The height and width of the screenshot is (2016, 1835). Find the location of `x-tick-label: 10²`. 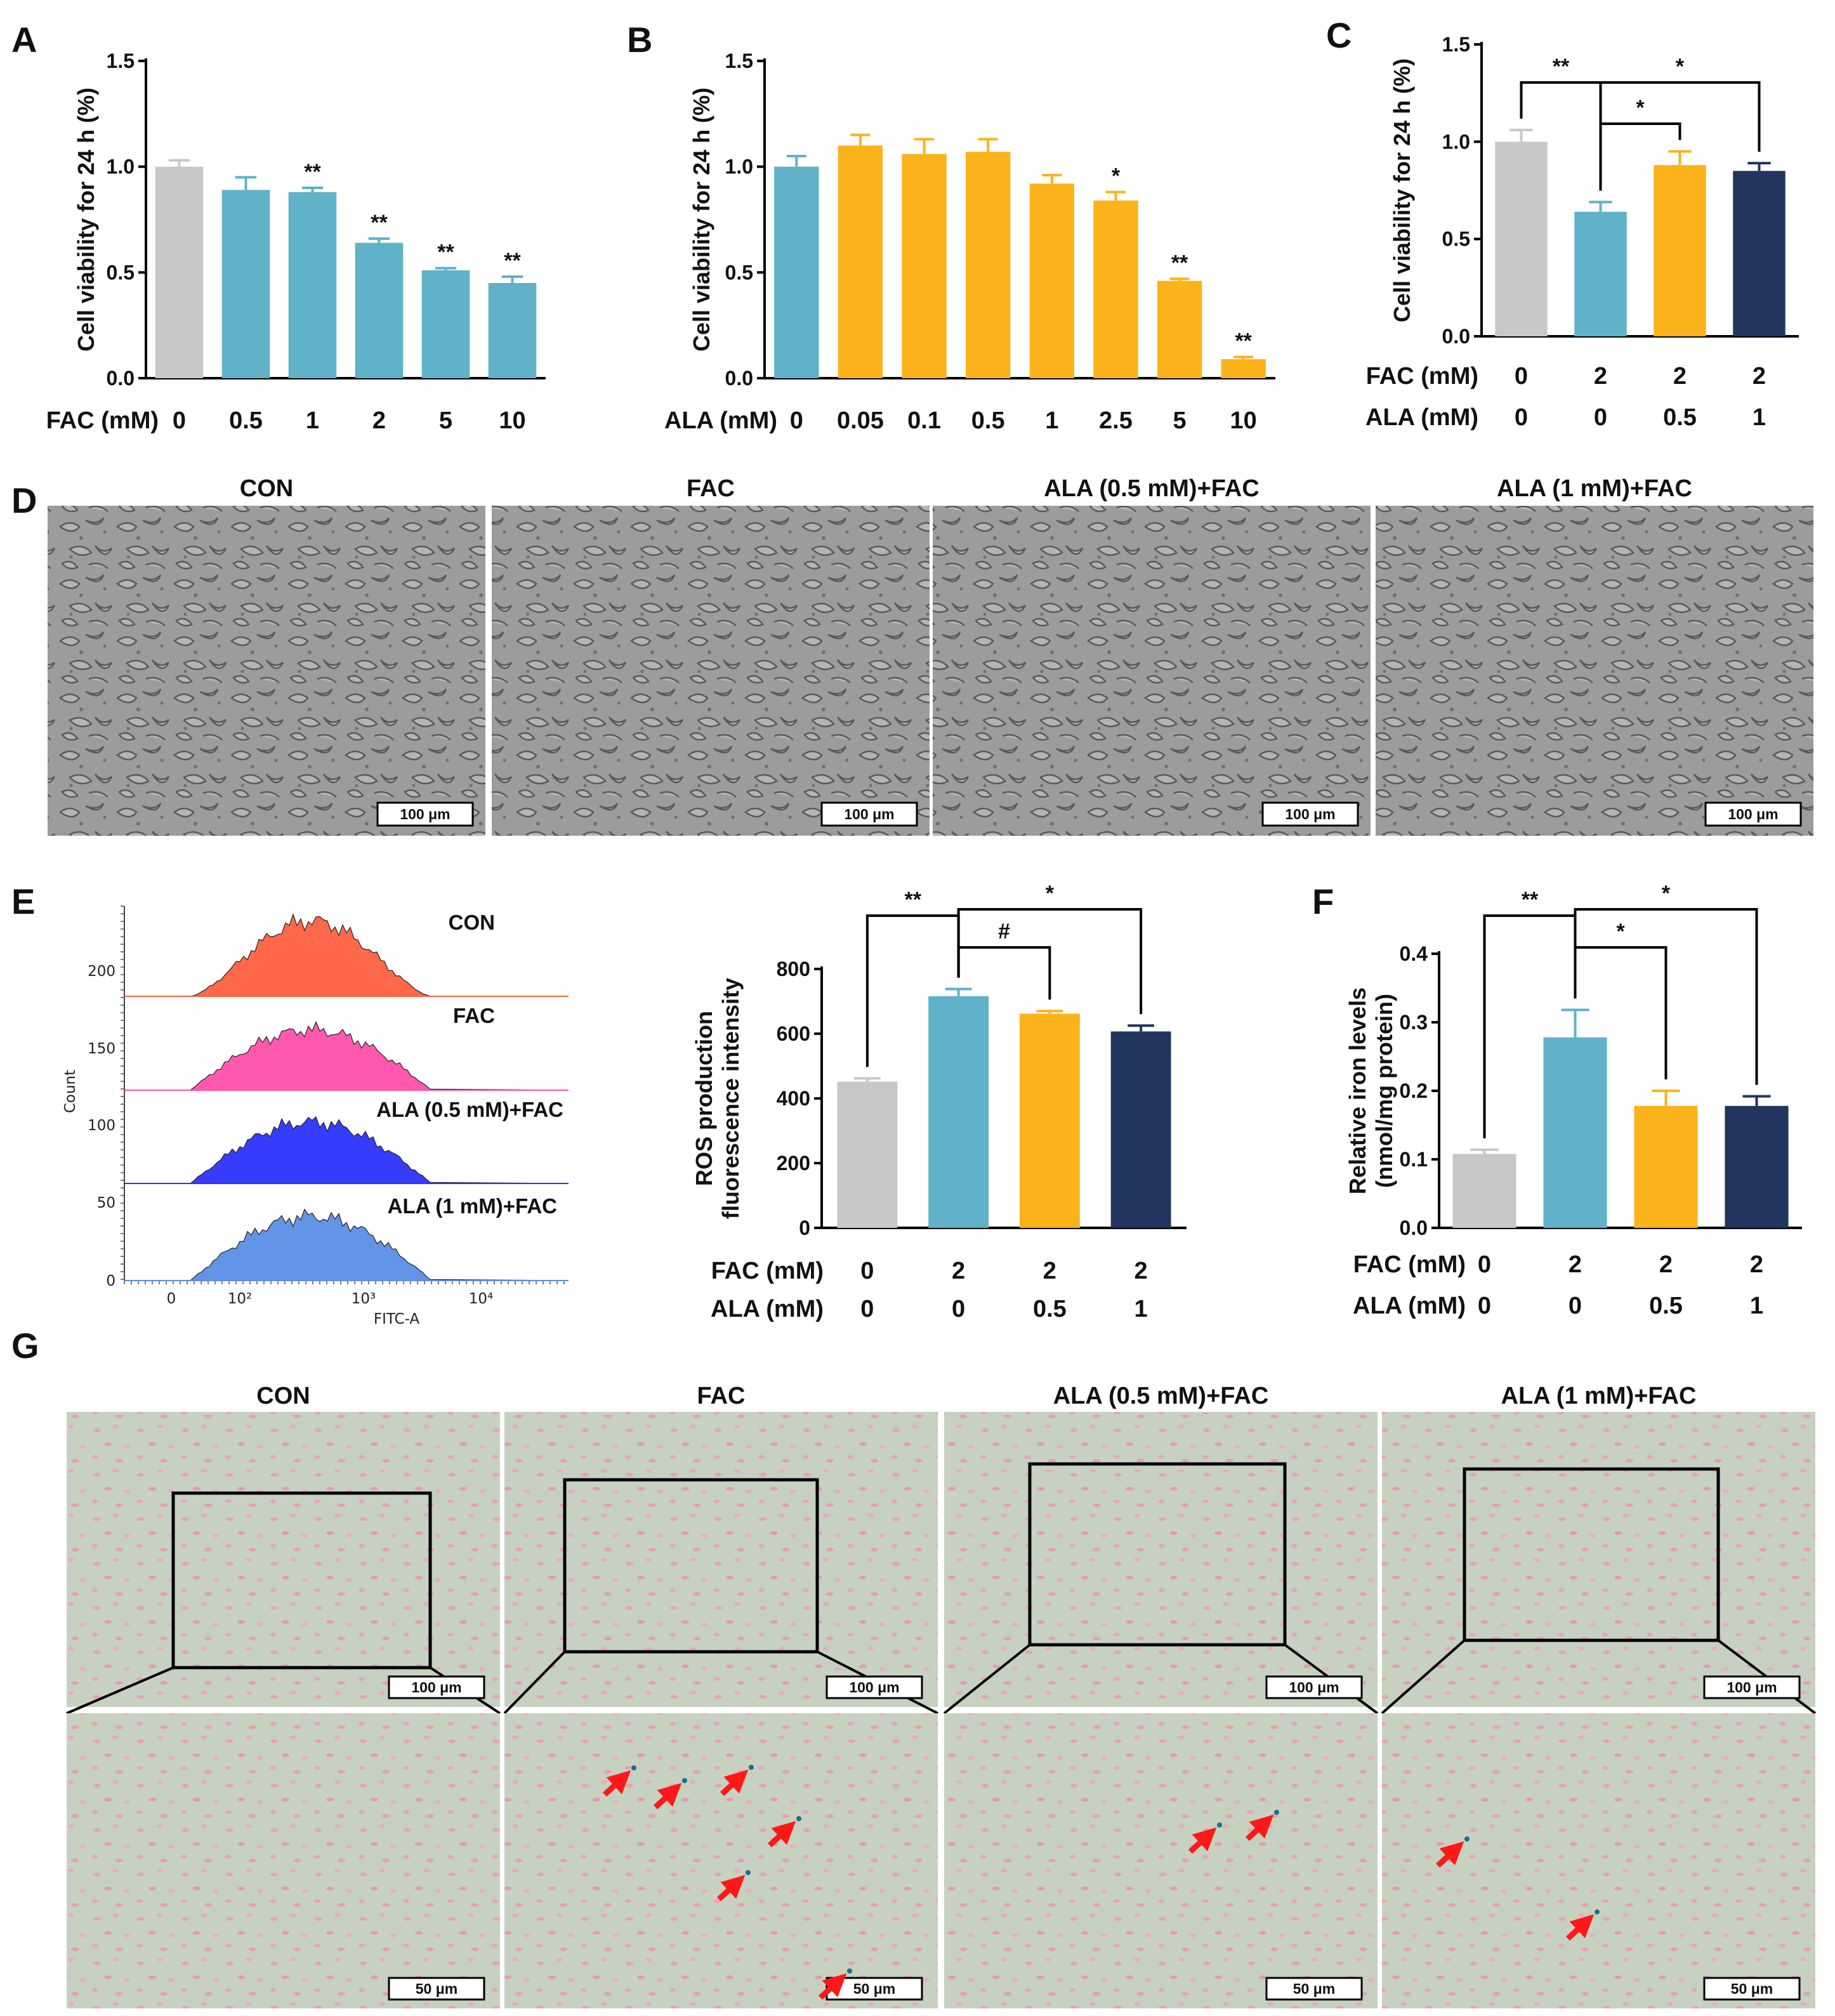

x-tick-label: 10² is located at coordinates (240, 1299).